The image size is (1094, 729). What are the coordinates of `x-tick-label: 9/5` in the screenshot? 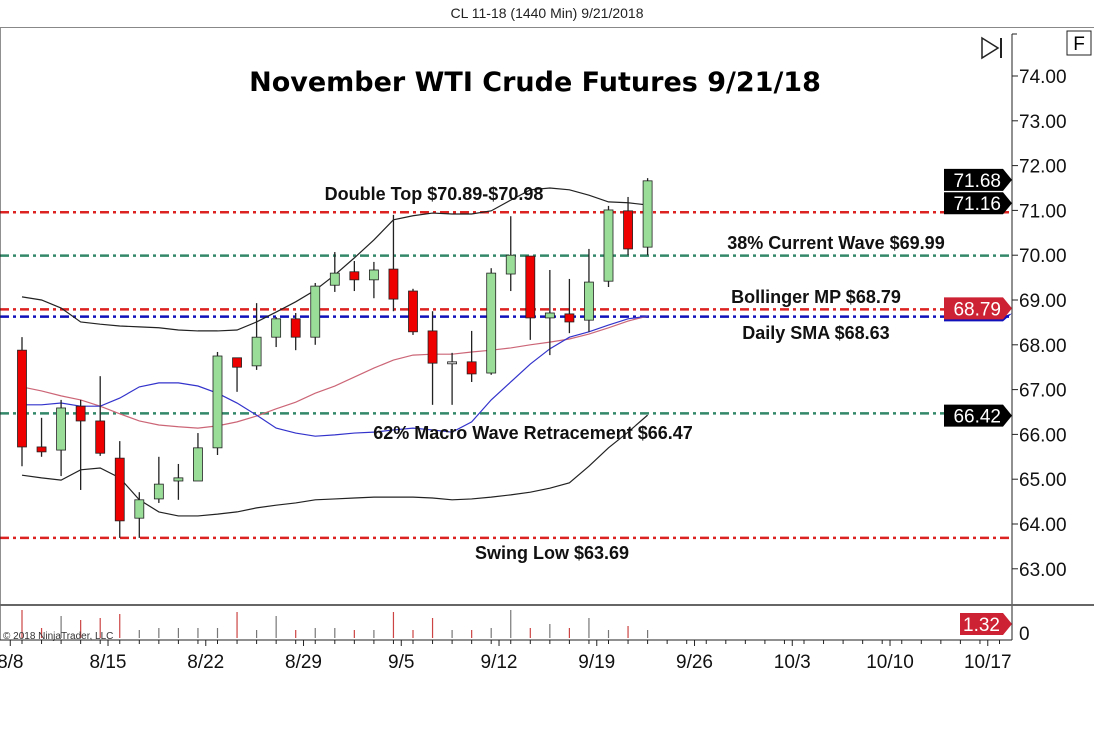 It's located at (401, 662).